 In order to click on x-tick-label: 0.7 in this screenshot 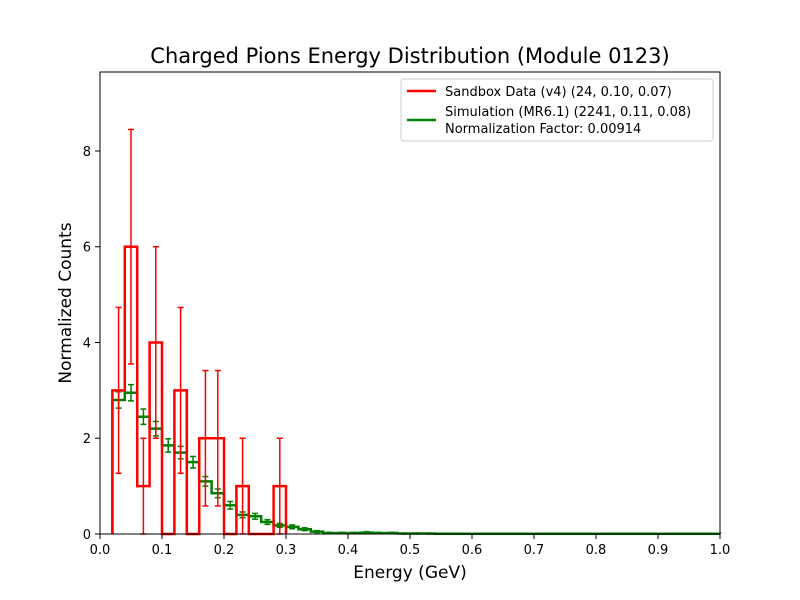, I will do `click(534, 550)`.